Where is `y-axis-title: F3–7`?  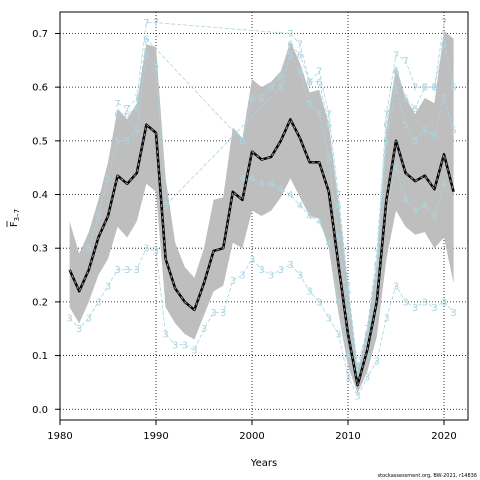 y-axis-title: F3–7 is located at coordinates (13, 218).